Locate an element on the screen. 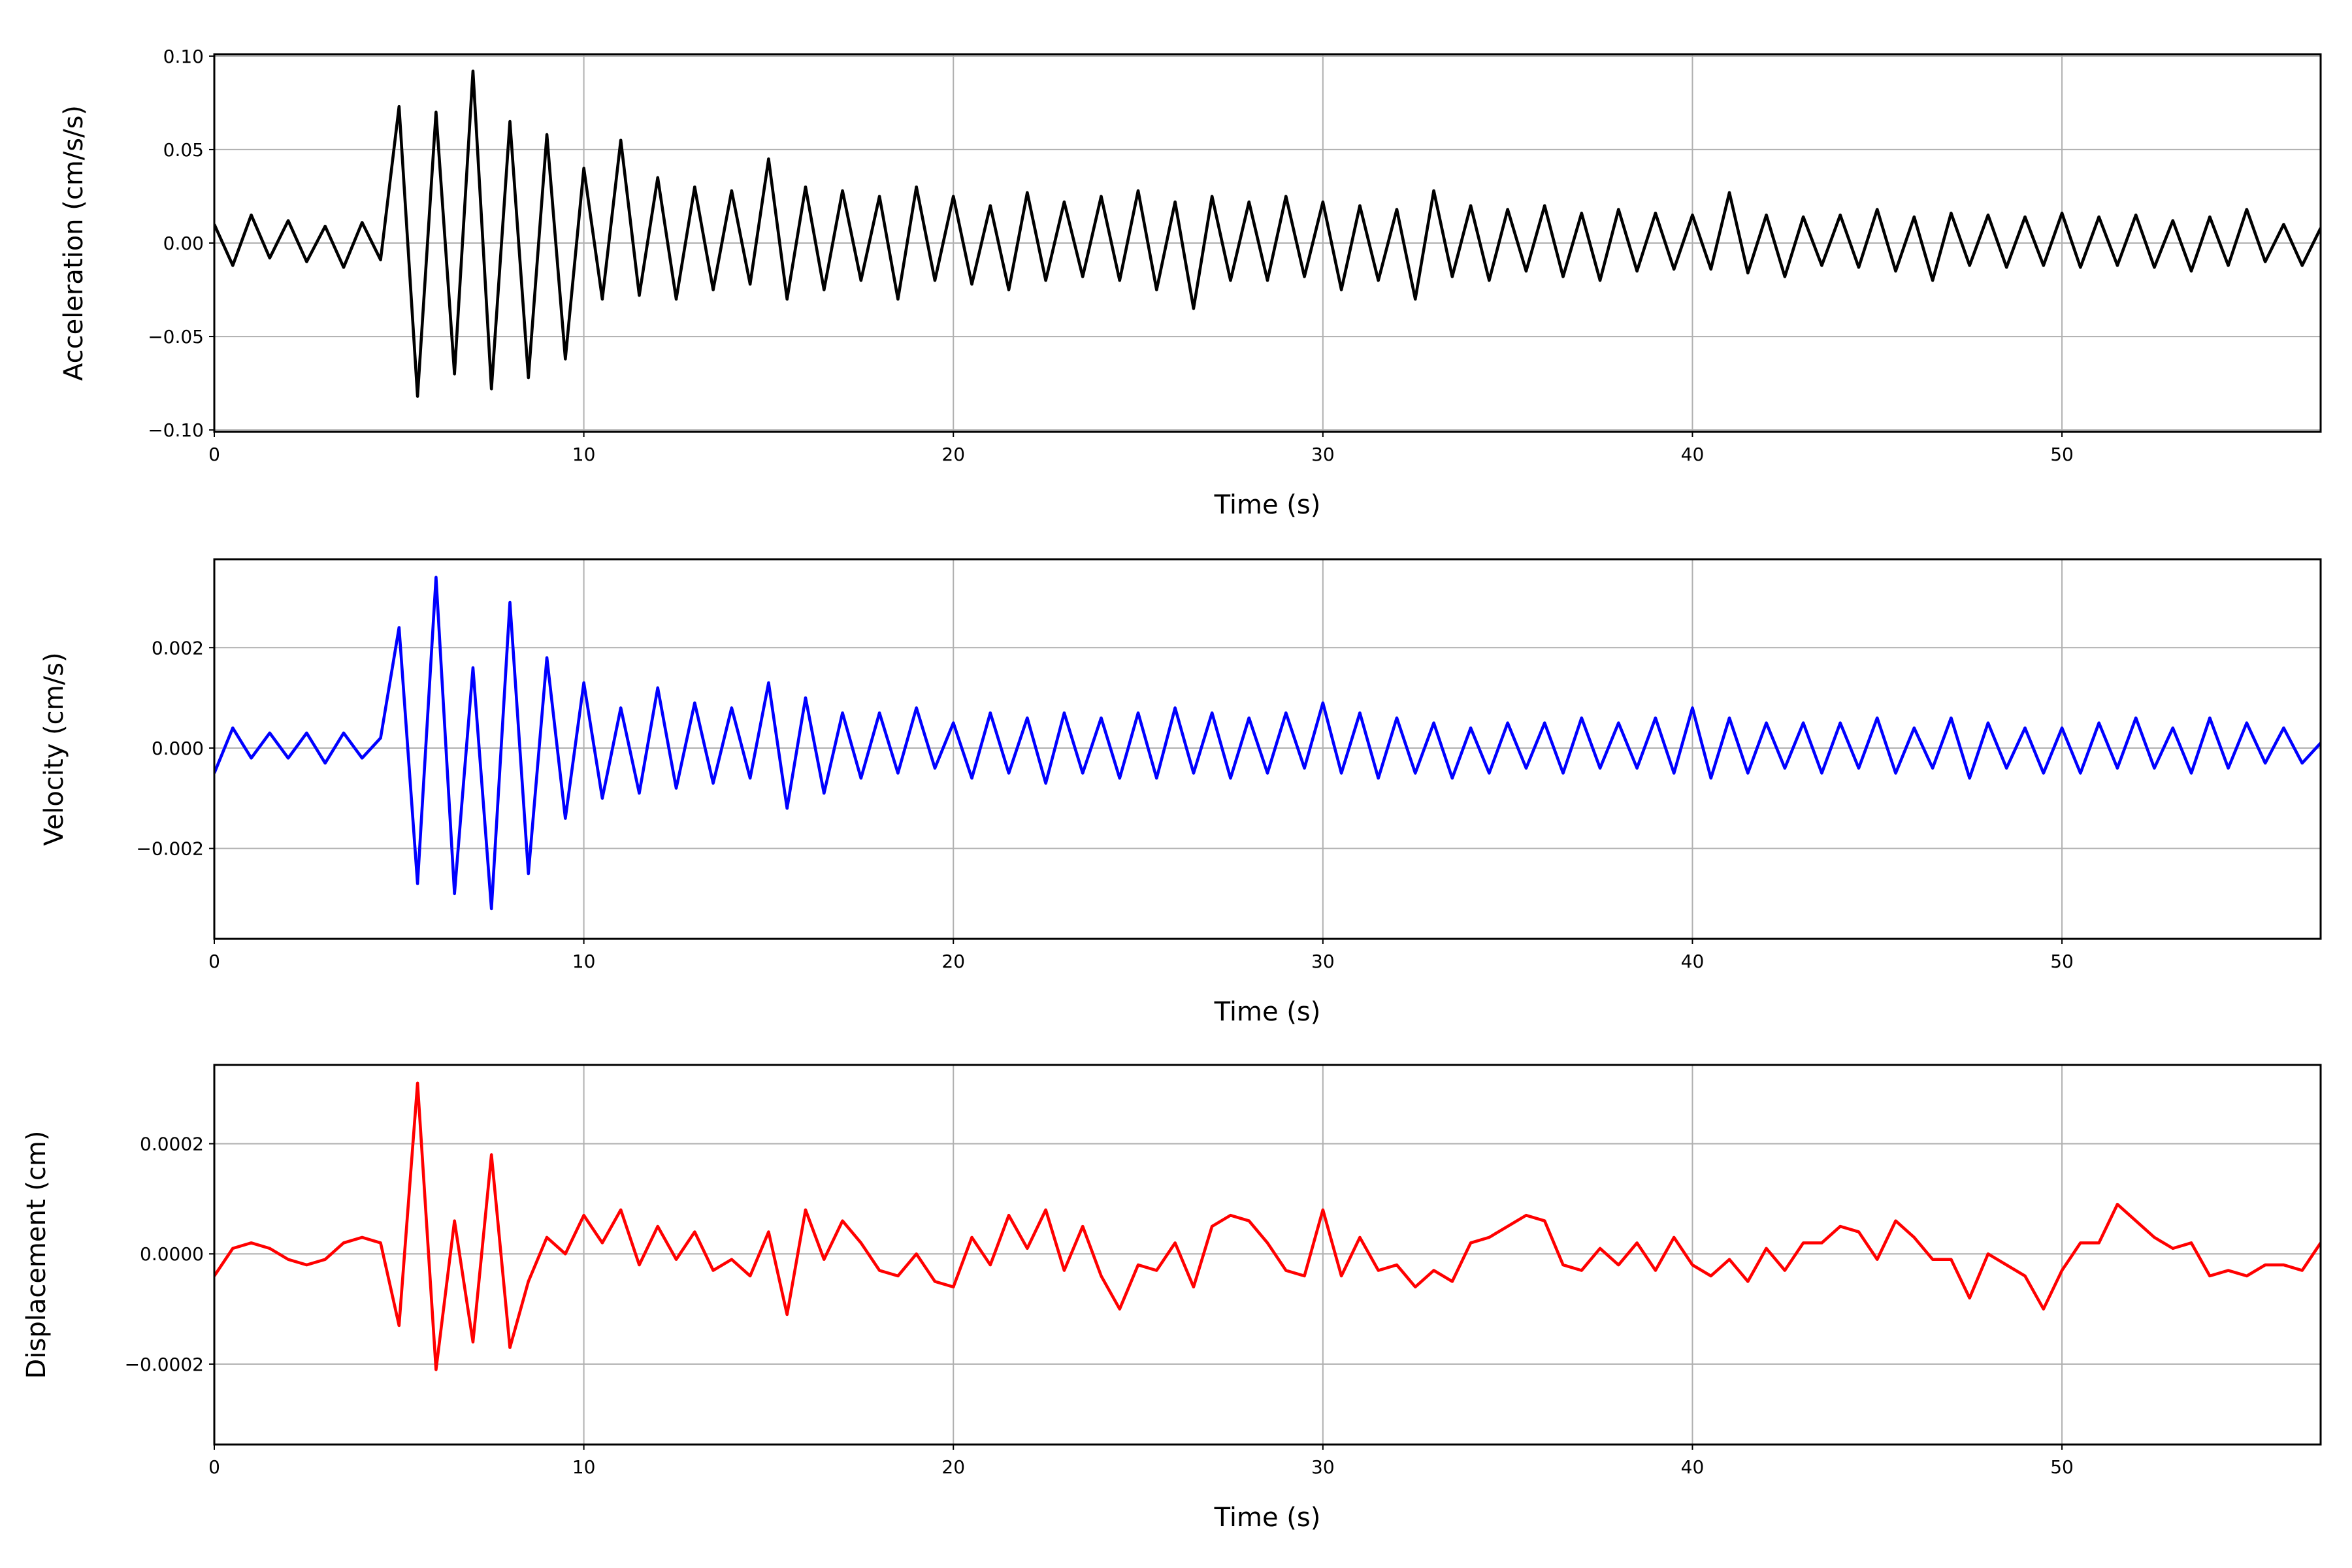  y-axis-label: Velocity (cm/s) is located at coordinates (54, 748).